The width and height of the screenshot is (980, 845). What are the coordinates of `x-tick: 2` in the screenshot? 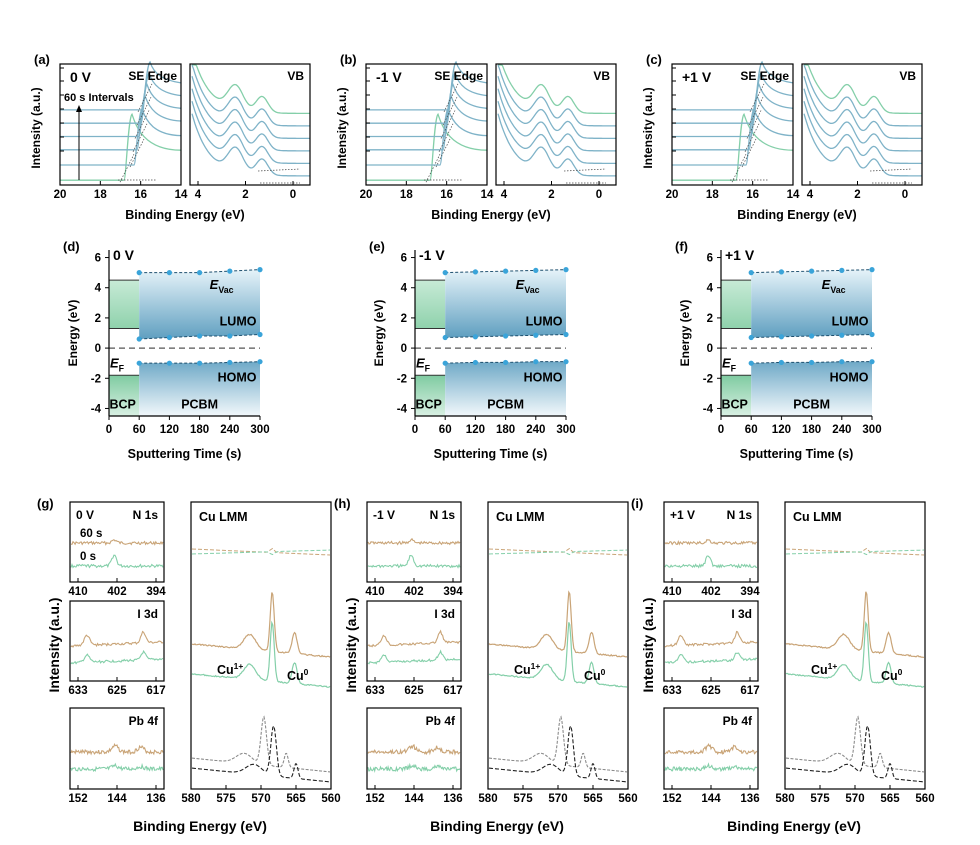 It's located at (551, 195).